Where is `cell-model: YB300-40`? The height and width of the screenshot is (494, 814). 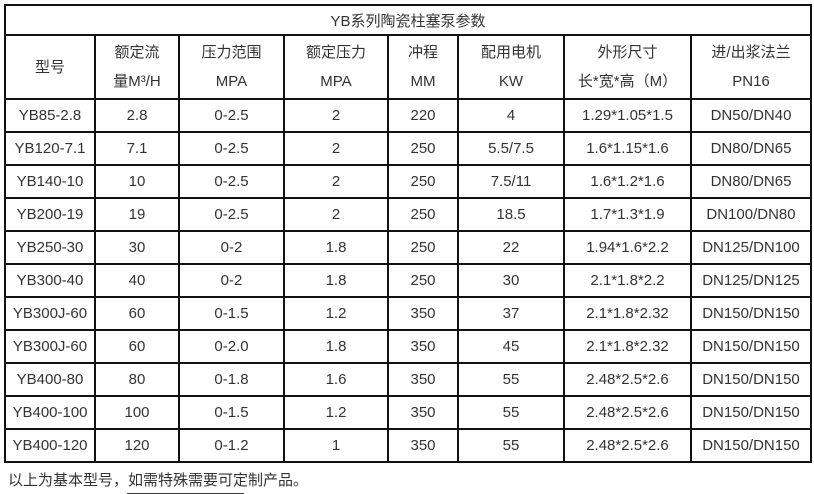 cell-model: YB300-40 is located at coordinates (50, 280).